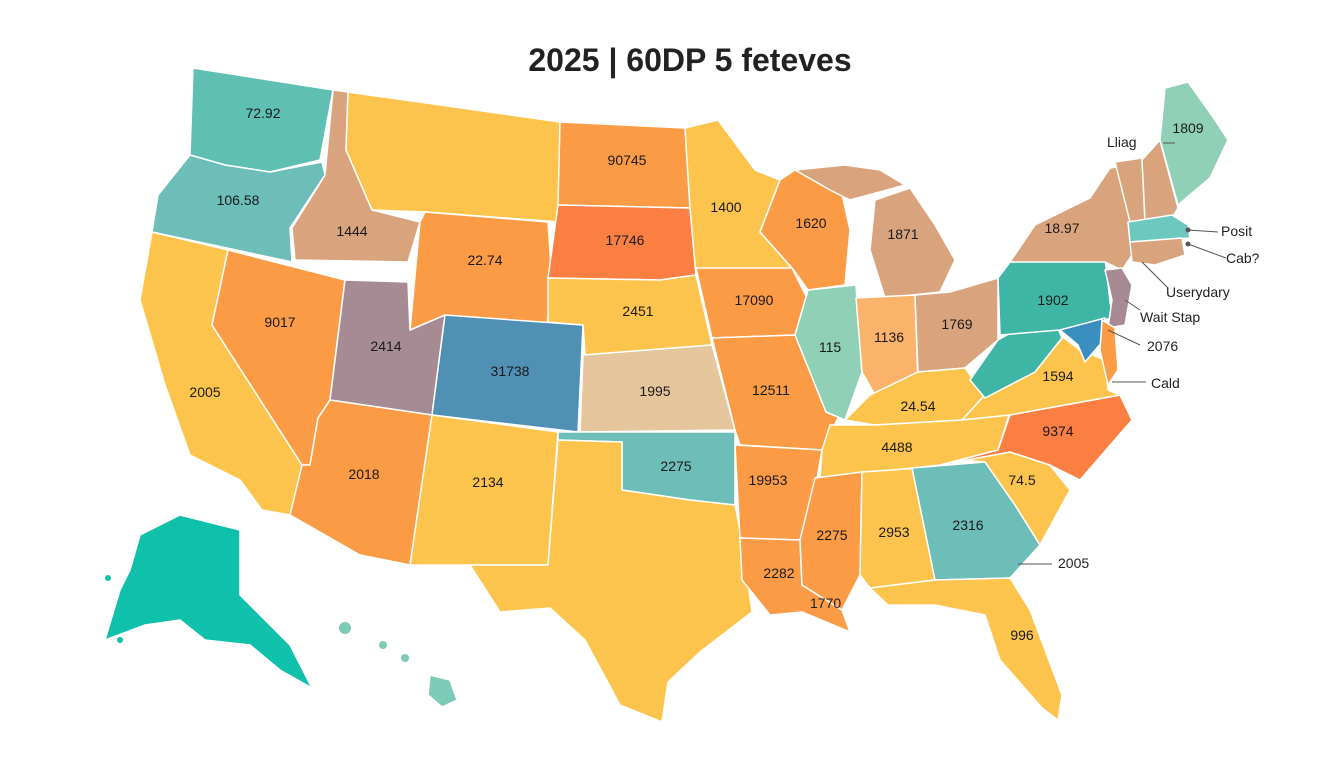  What do you see at coordinates (625, 240) in the screenshot?
I see `value-label-sd: 17746` at bounding box center [625, 240].